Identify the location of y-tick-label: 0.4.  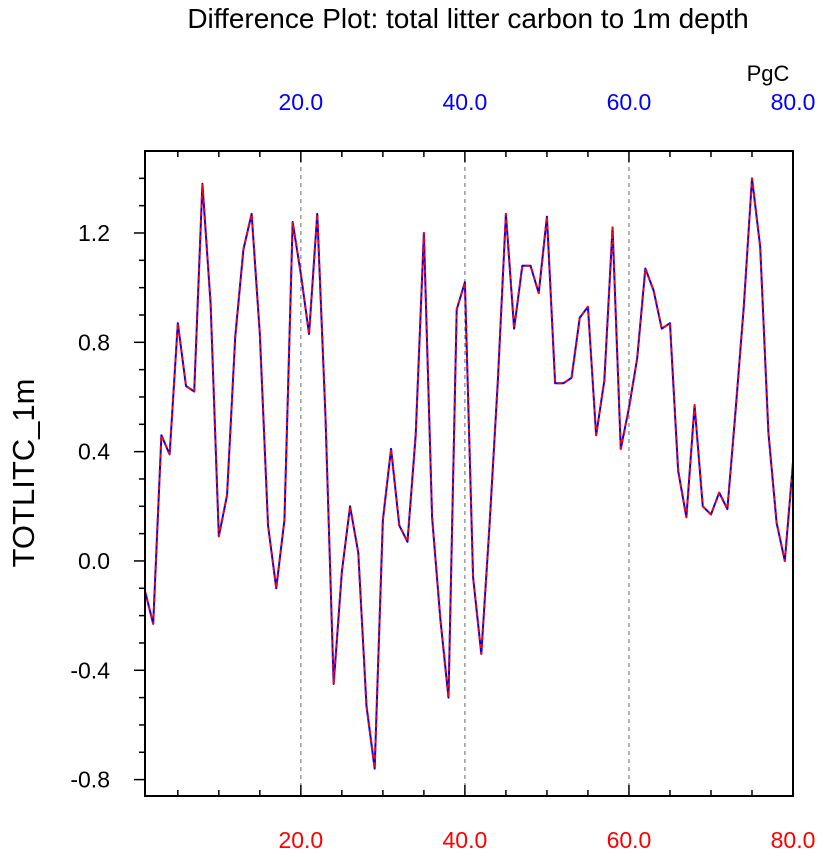
(94, 452).